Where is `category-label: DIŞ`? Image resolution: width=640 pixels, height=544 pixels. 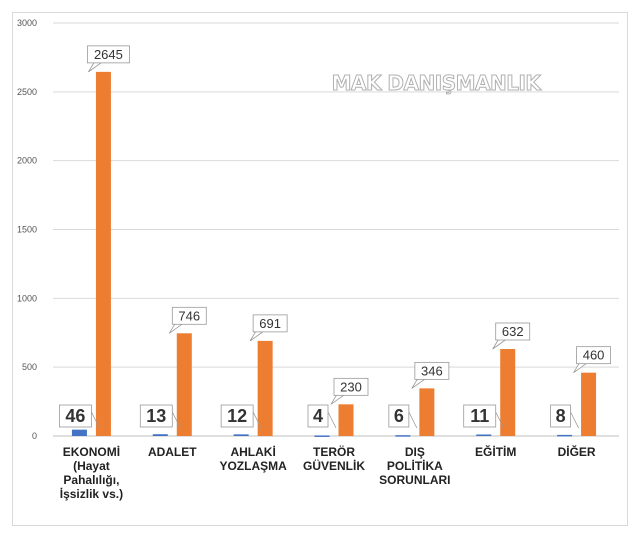 category-label: DIŞ is located at coordinates (415, 452).